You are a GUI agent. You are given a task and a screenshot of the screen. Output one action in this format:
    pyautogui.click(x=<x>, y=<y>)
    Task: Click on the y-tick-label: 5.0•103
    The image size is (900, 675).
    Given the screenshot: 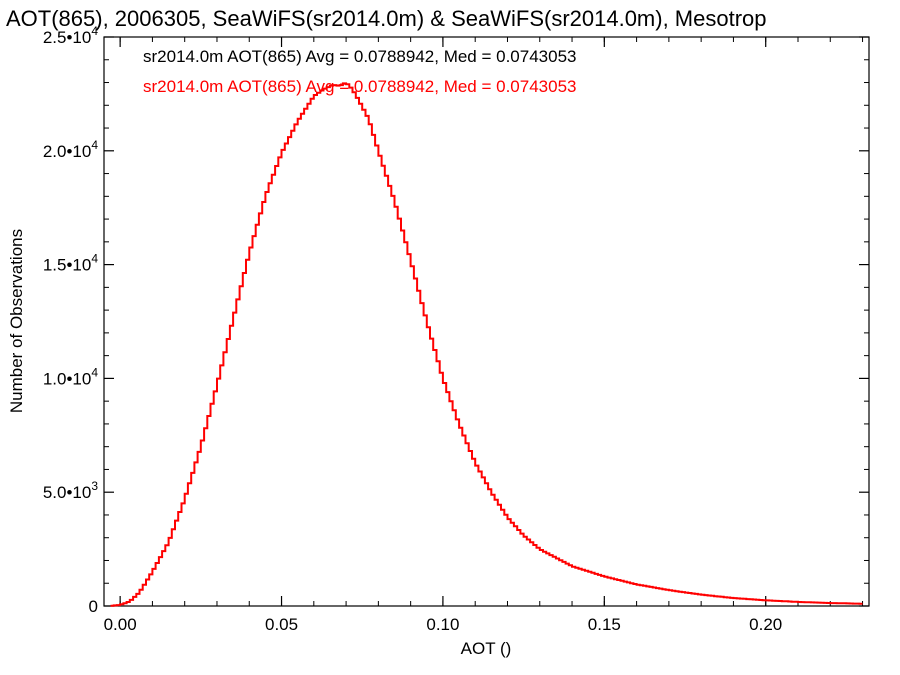 What is the action you would take?
    pyautogui.click(x=71, y=490)
    